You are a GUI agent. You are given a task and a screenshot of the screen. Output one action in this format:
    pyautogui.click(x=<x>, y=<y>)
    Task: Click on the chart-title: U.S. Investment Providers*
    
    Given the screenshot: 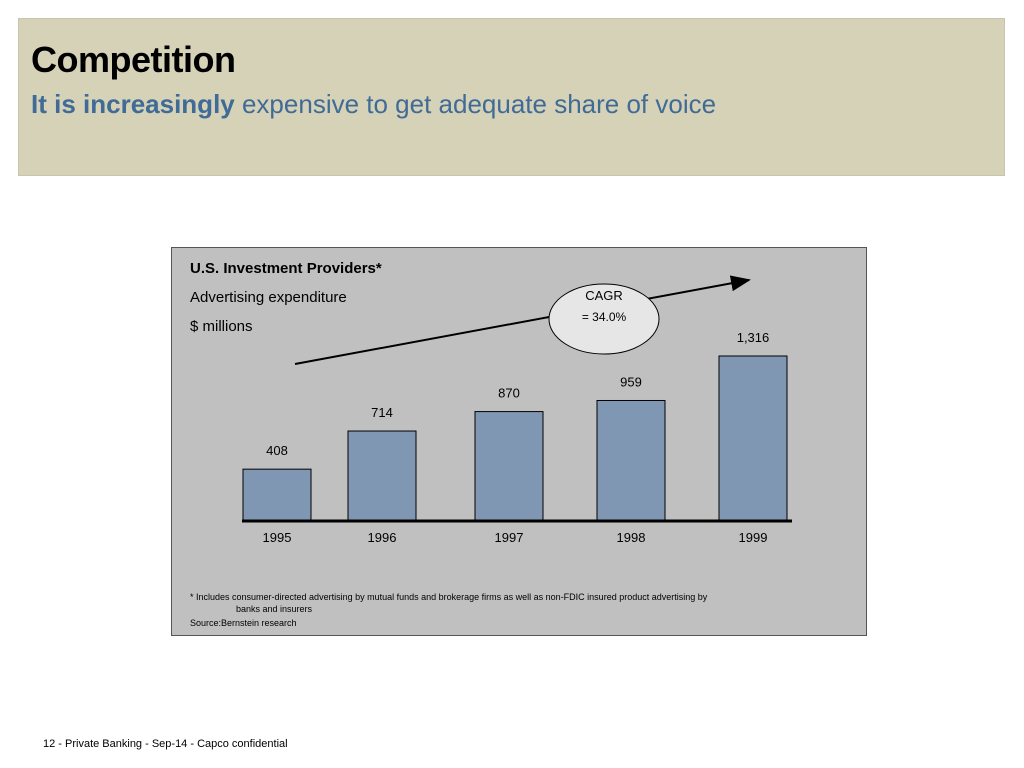 What is the action you would take?
    pyautogui.click(x=286, y=268)
    